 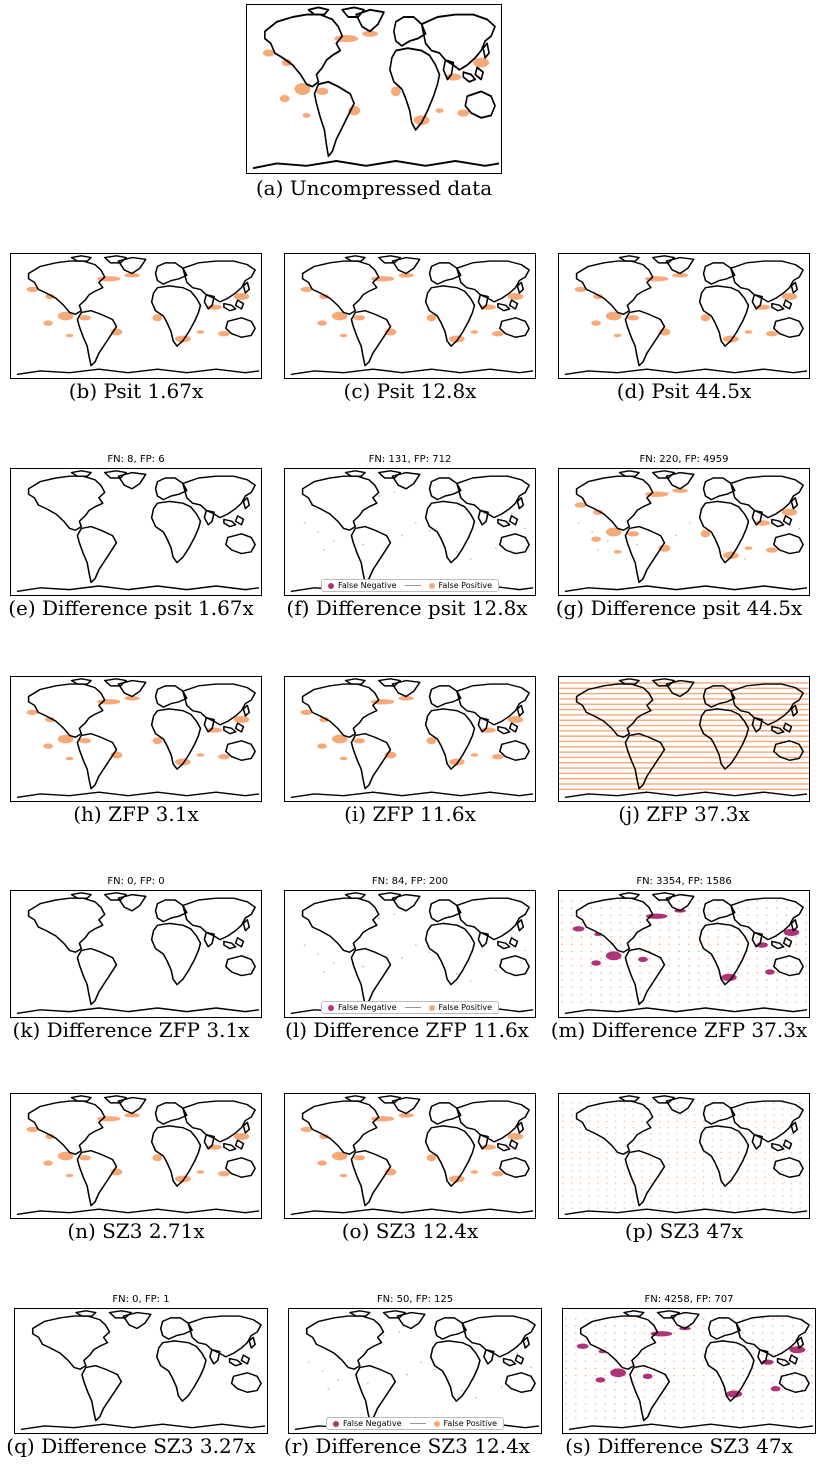 I want to click on map-panel-17: False Negative False Positive, so click(x=415, y=1371).